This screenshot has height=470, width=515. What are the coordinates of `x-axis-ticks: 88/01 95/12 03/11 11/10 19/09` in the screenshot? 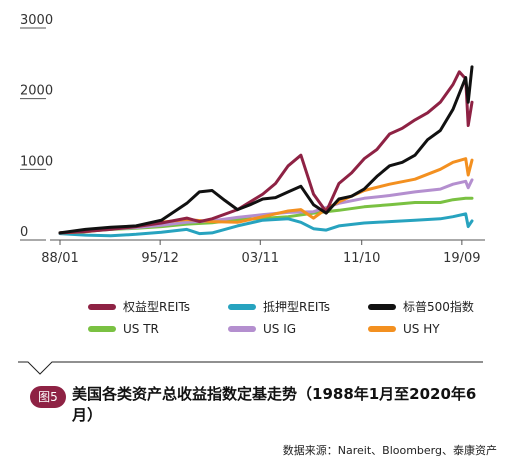 It's located at (261, 253).